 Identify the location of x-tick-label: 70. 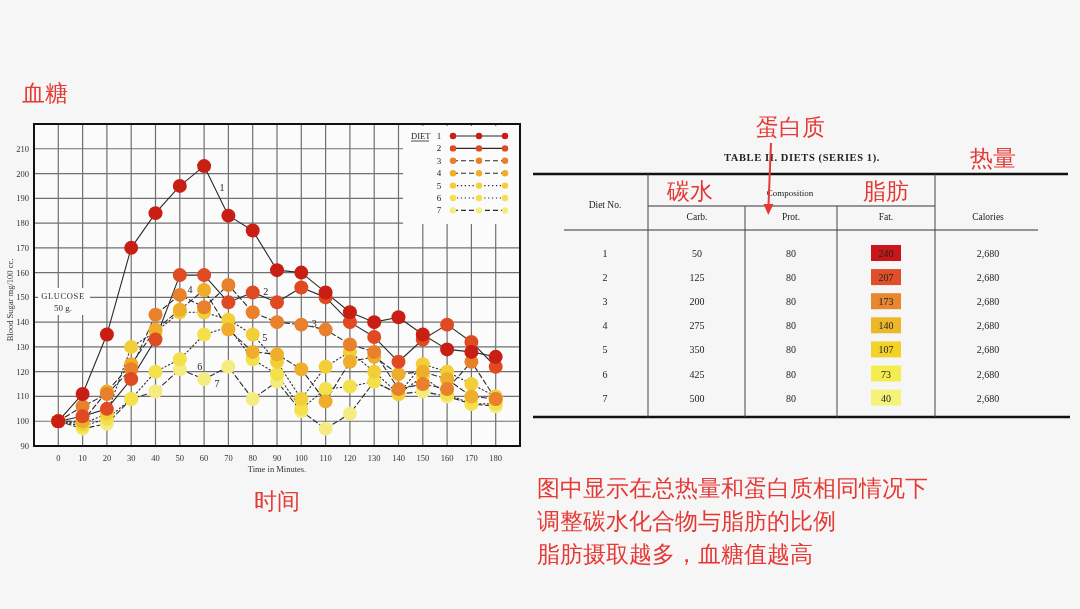
(228, 458).